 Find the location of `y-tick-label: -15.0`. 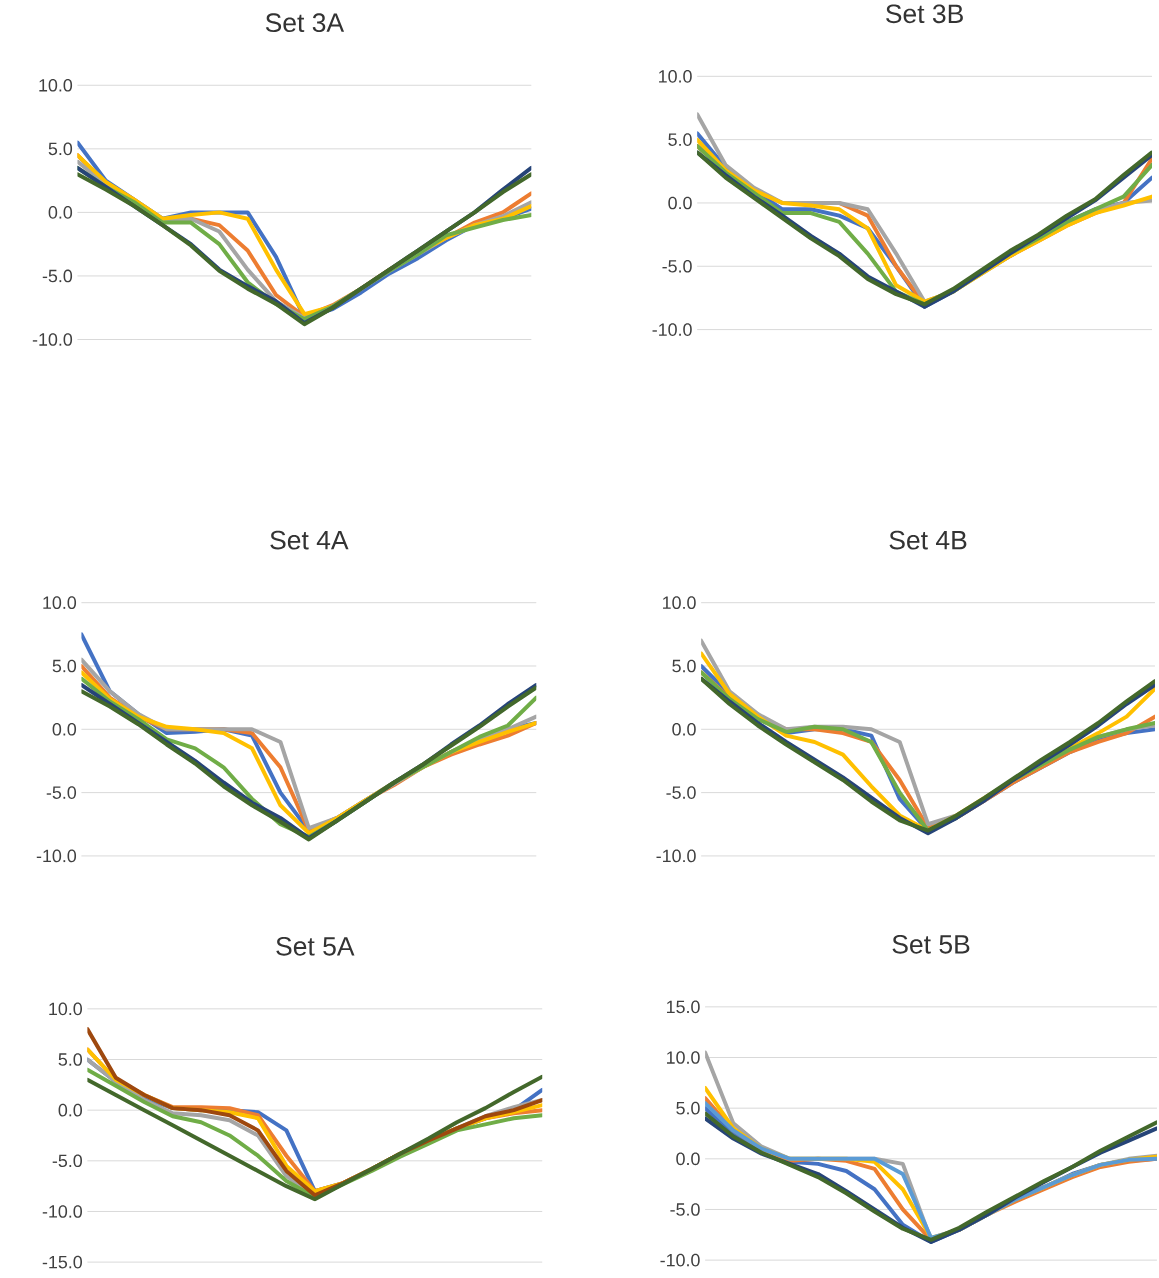

y-tick-label: -15.0 is located at coordinates (62, 1262).